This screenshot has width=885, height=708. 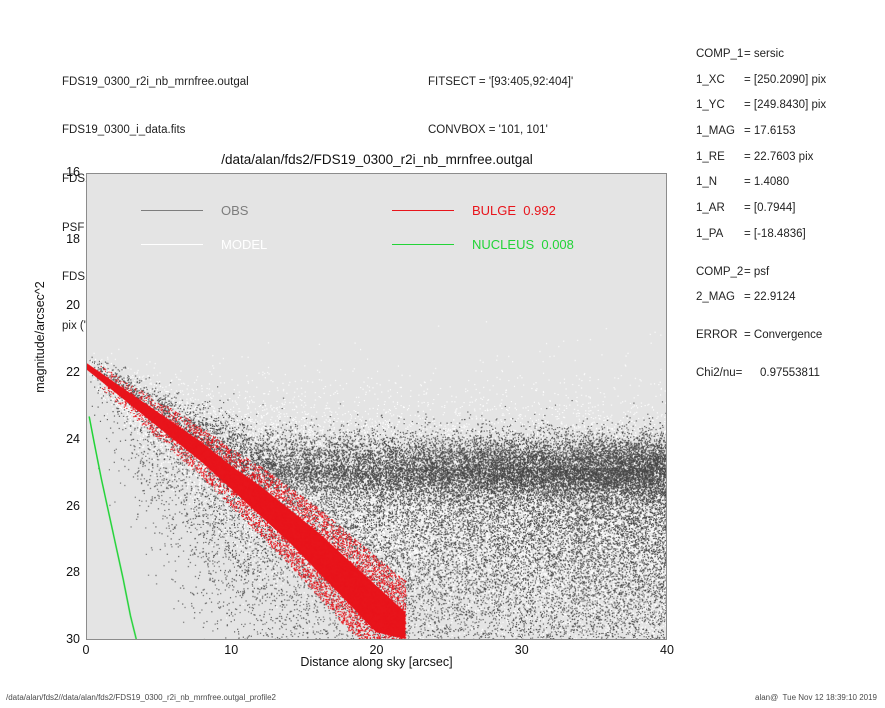 I want to click on param-key: COMP_2, so click(x=720, y=271).